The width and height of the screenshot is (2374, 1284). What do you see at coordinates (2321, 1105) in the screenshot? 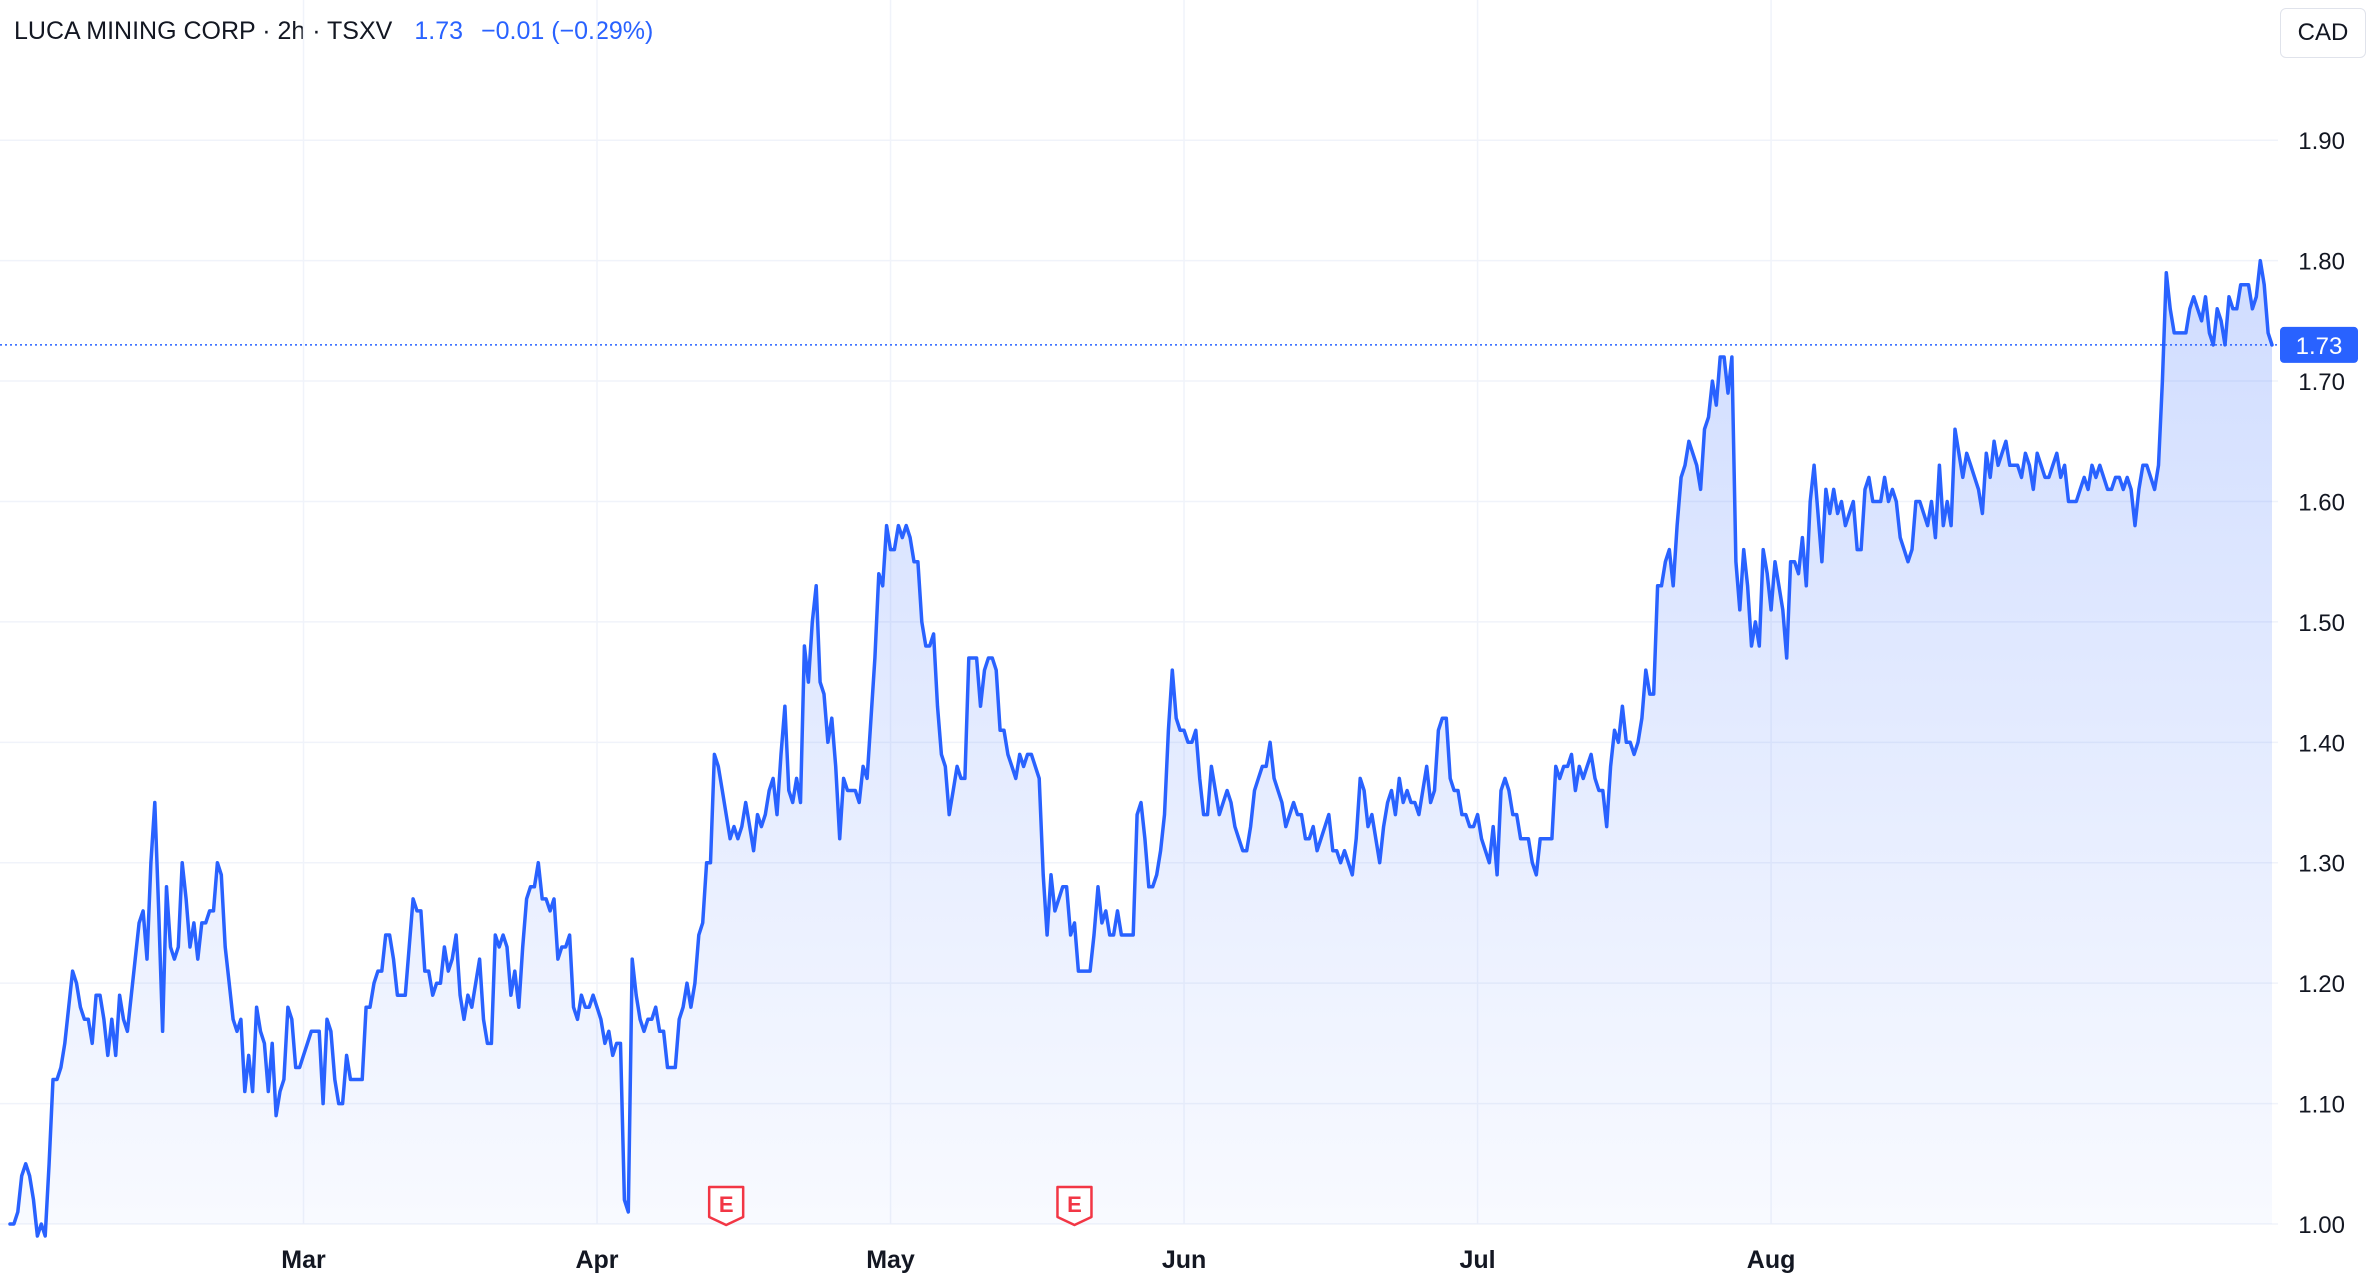
I see `y-tick-label: 1.10` at bounding box center [2321, 1105].